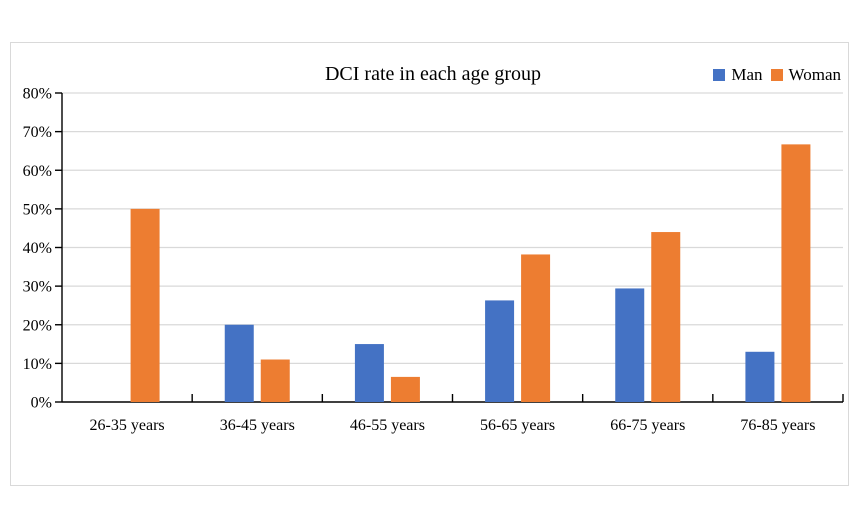 This screenshot has height=516, width=866. I want to click on legend-item-woman: Woman, so click(805, 74).